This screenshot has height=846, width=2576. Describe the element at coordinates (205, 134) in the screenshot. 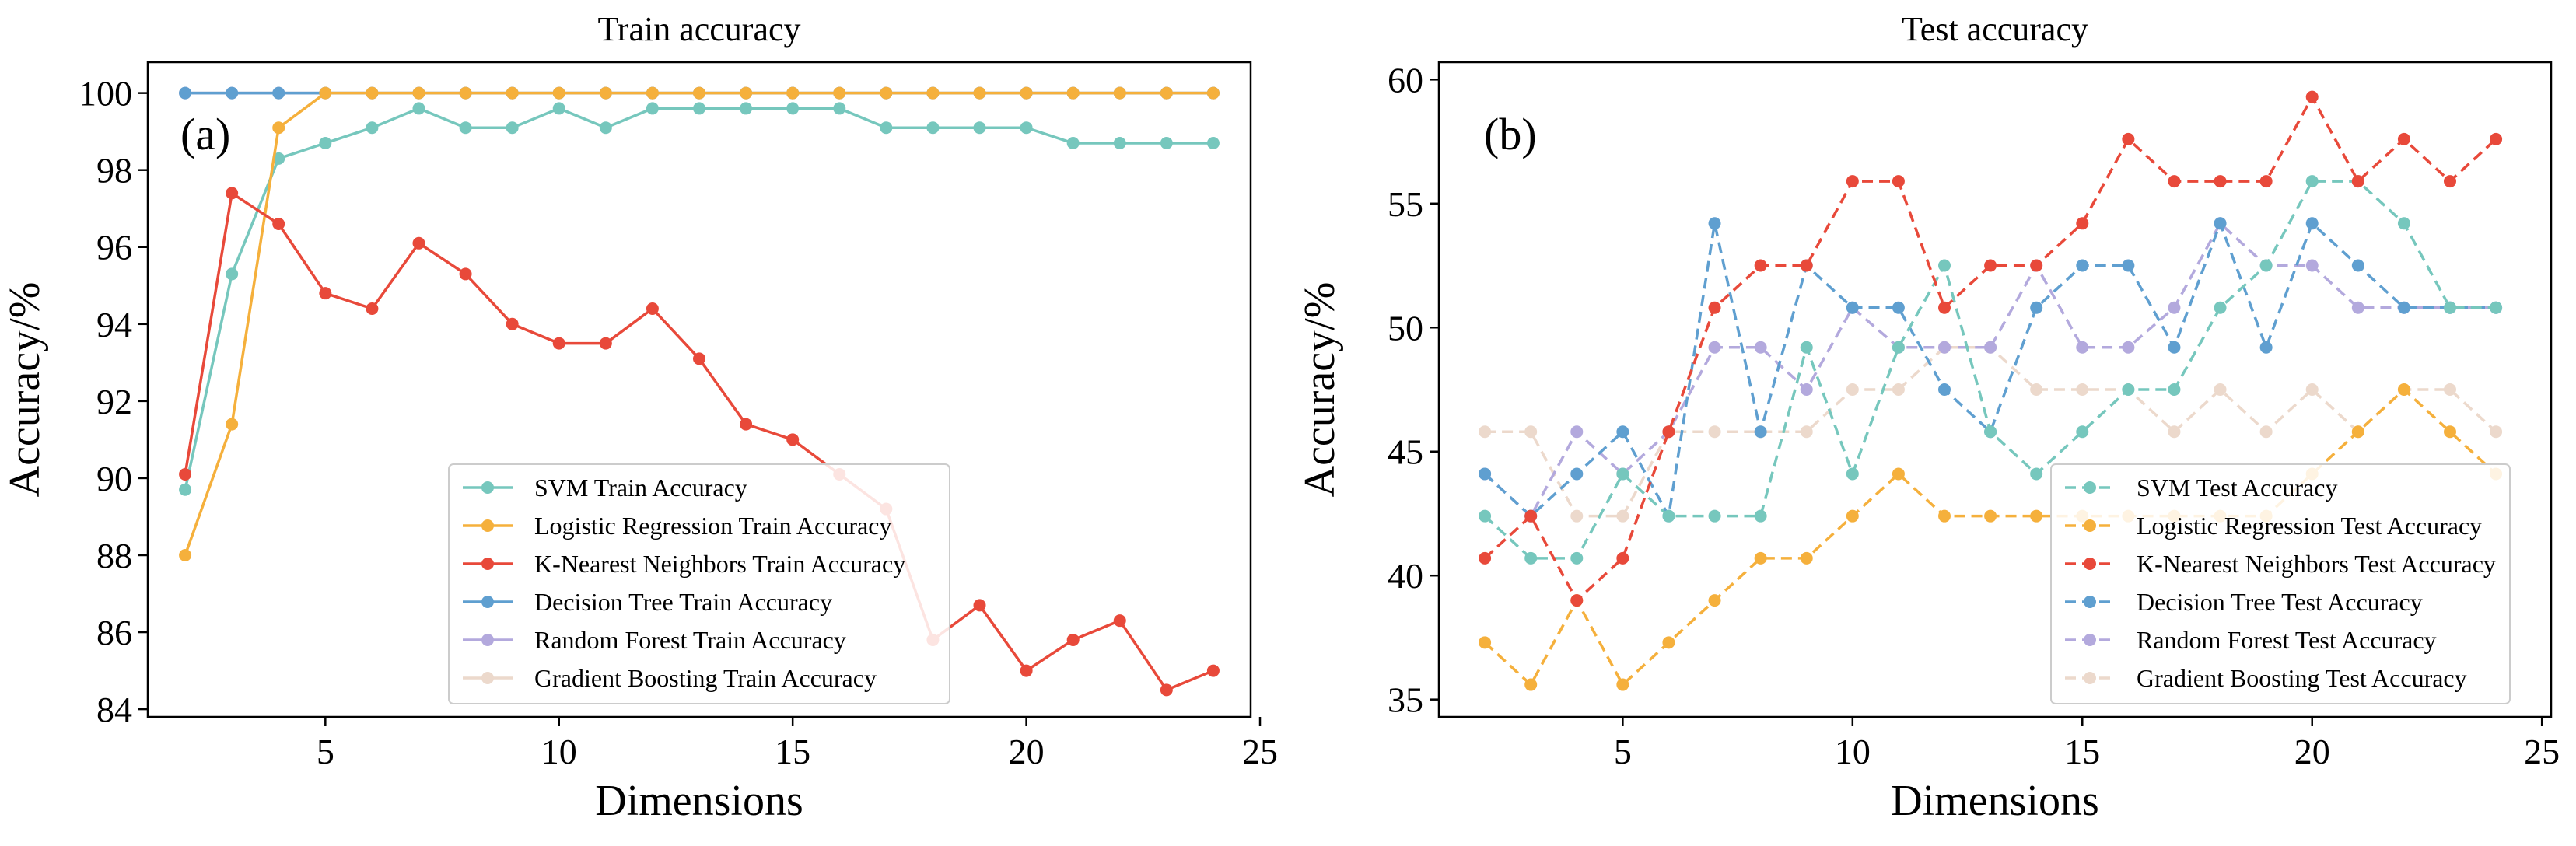

I see `panel-label: (a)` at that location.